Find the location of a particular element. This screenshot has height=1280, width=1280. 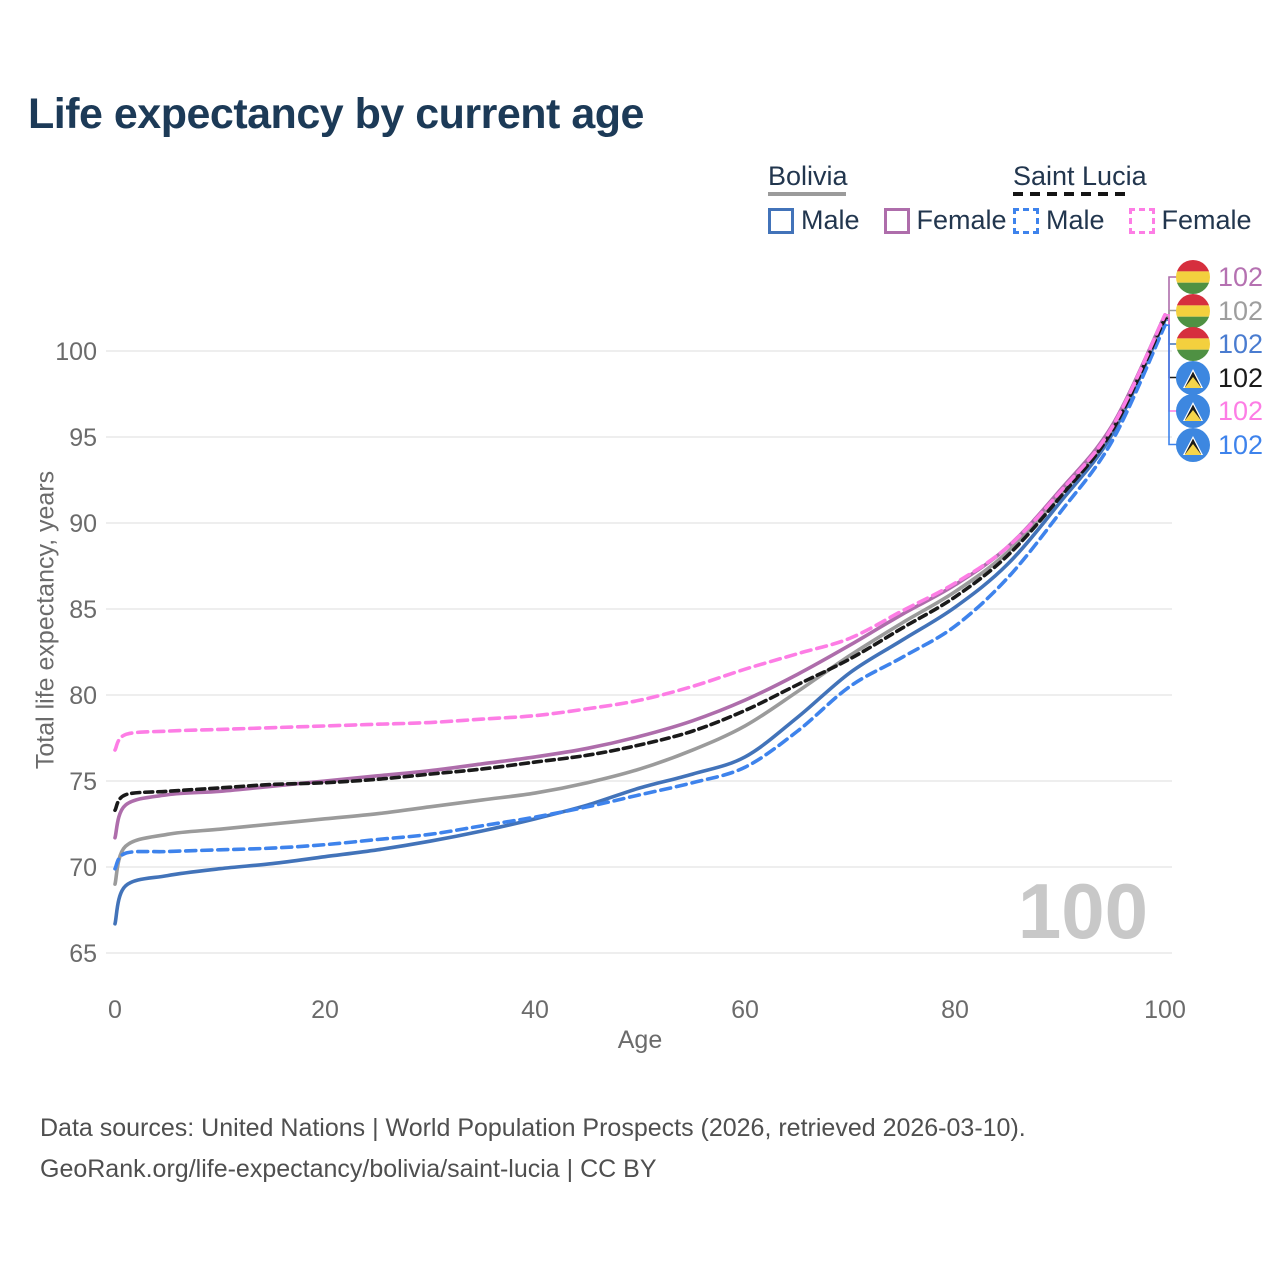

bolivia-female-swatch-icon is located at coordinates (896, 220).